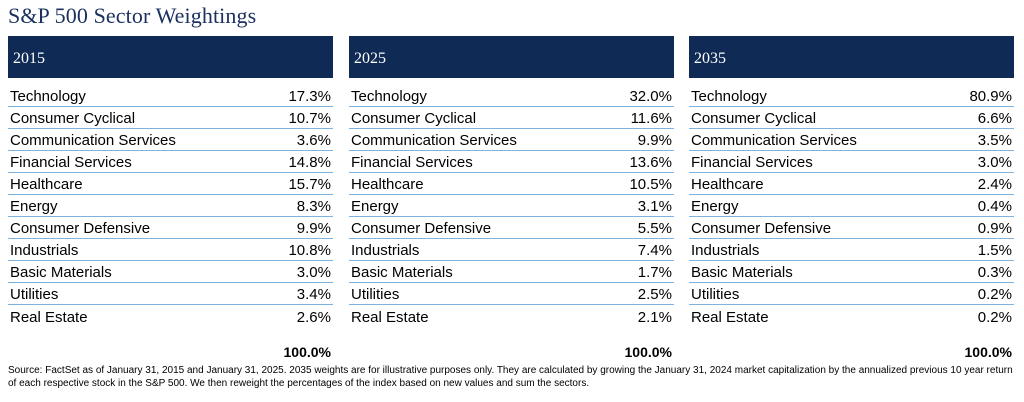  I want to click on table-row: Basic Materials 3.0%, so click(170, 272).